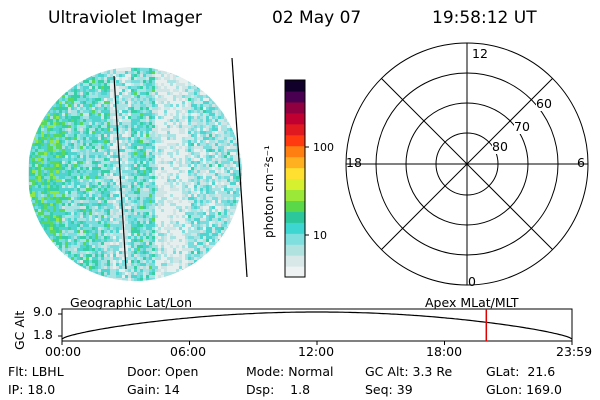 Image resolution: width=600 pixels, height=400 pixels. I want to click on status-seq: Seq: 39, so click(389, 389).